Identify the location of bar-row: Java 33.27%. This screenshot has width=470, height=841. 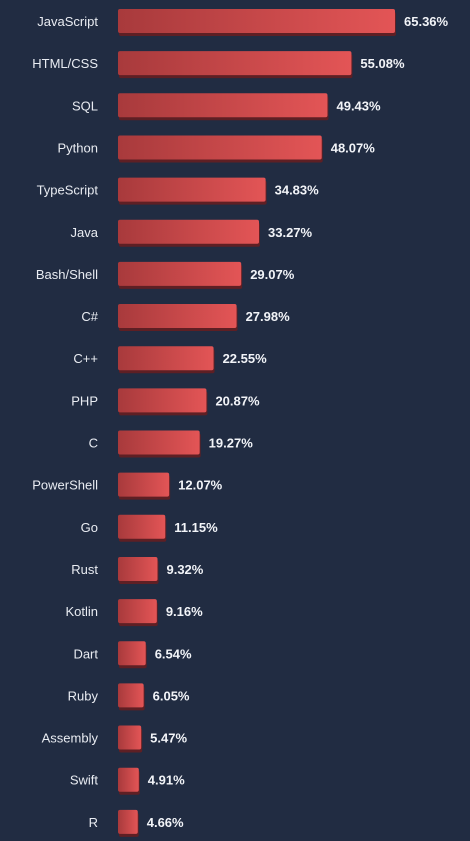
(192, 233).